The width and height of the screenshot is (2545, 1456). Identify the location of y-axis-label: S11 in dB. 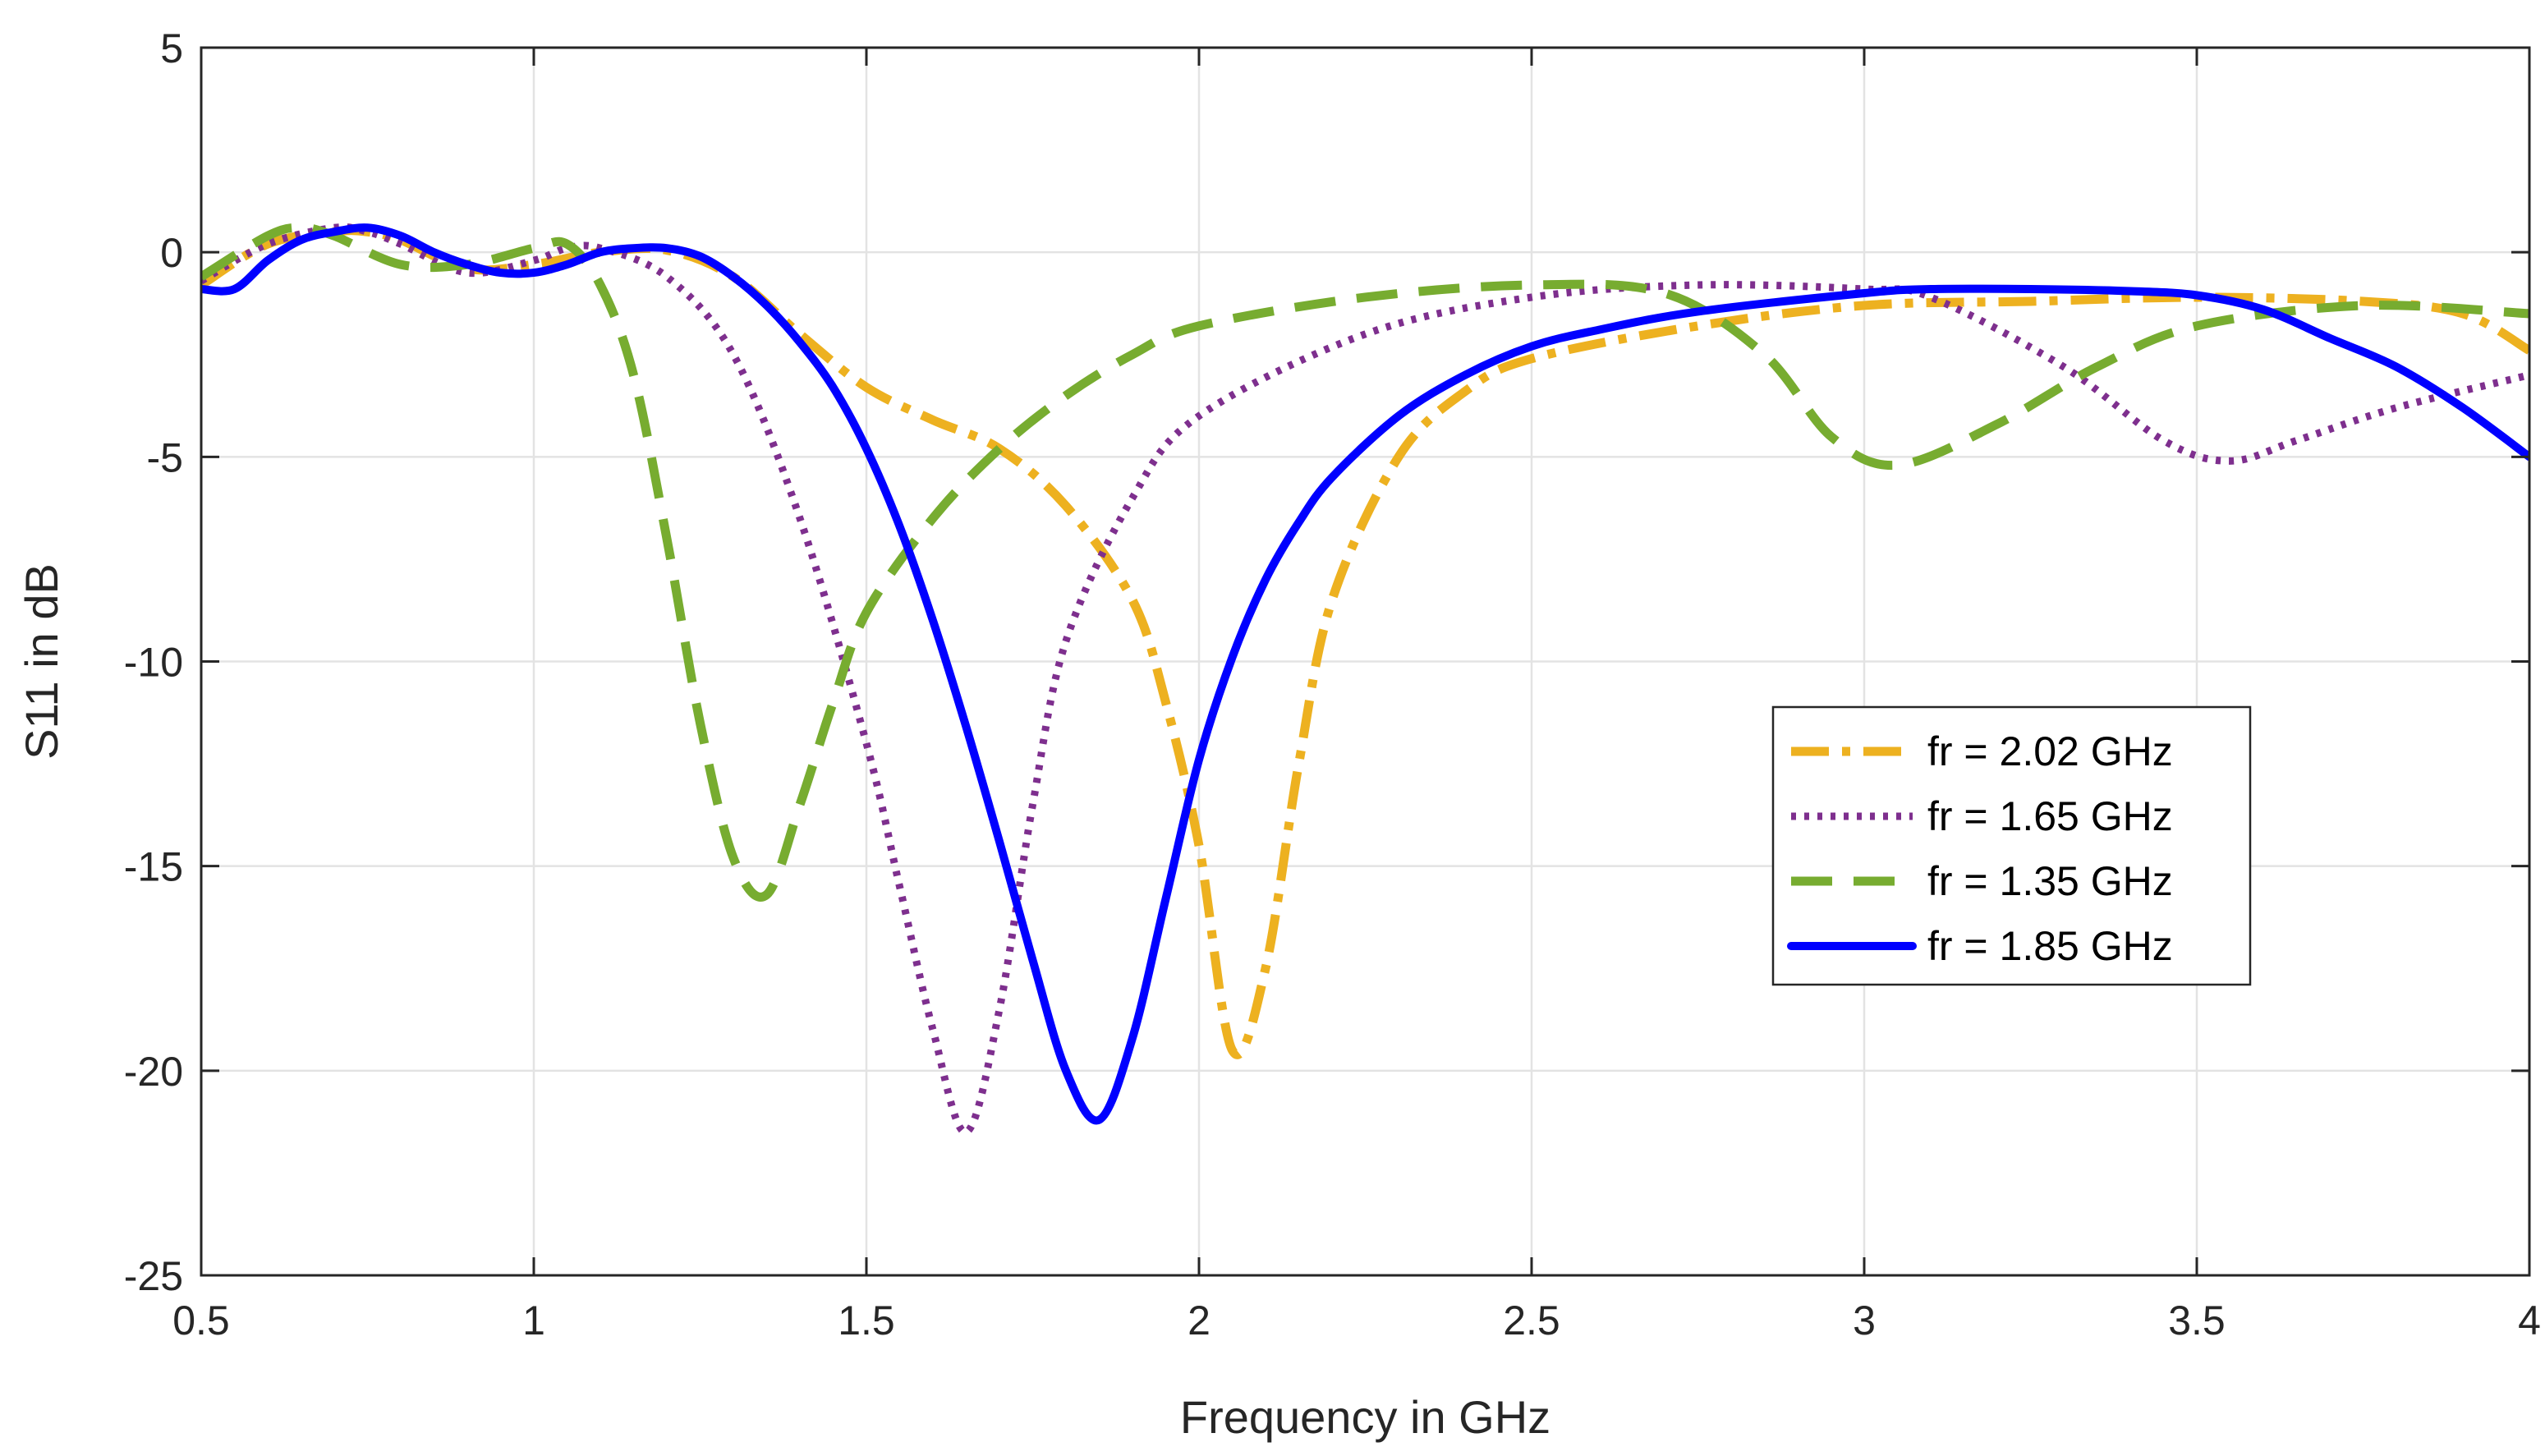
(41, 661).